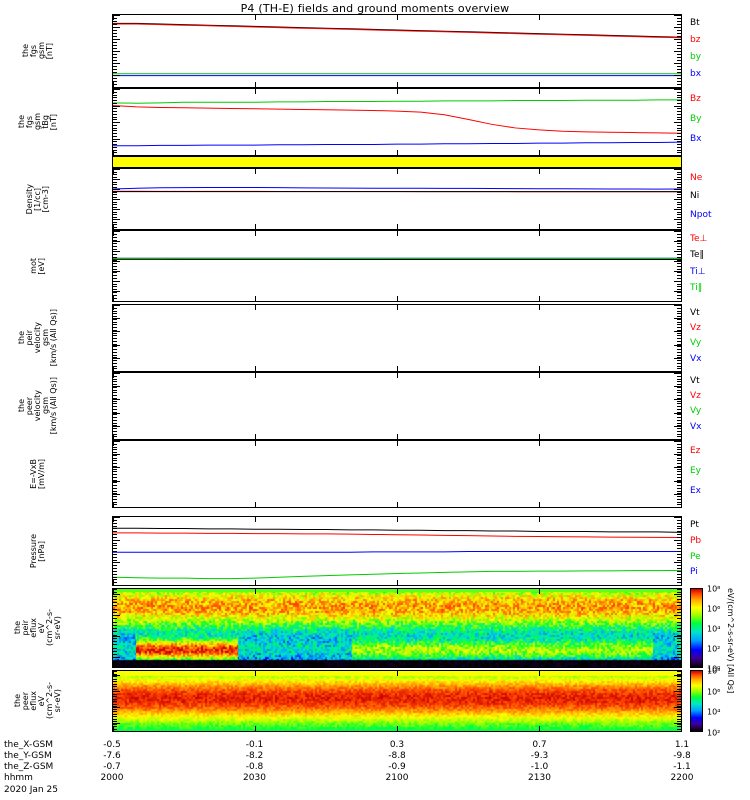 The width and height of the screenshot is (750, 800). What do you see at coordinates (539, 745) in the screenshot?
I see `axis-value: 0.7` at bounding box center [539, 745].